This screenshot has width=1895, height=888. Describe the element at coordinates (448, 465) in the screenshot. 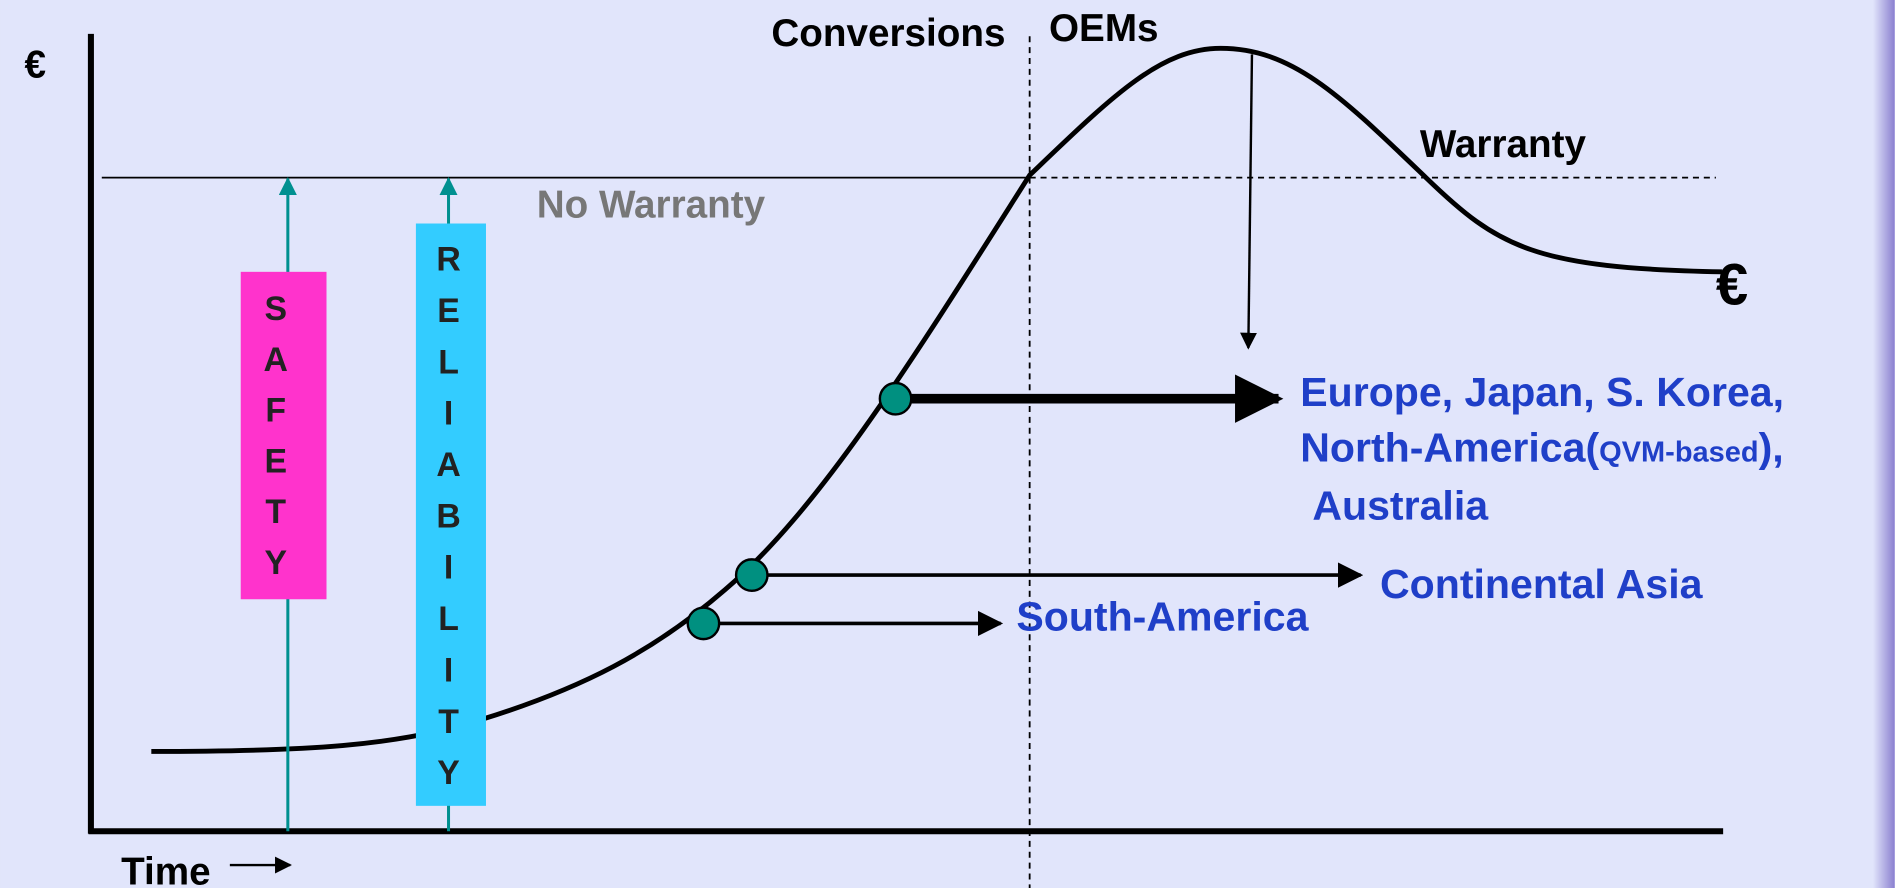

I see `reliability-letter: A` at that location.